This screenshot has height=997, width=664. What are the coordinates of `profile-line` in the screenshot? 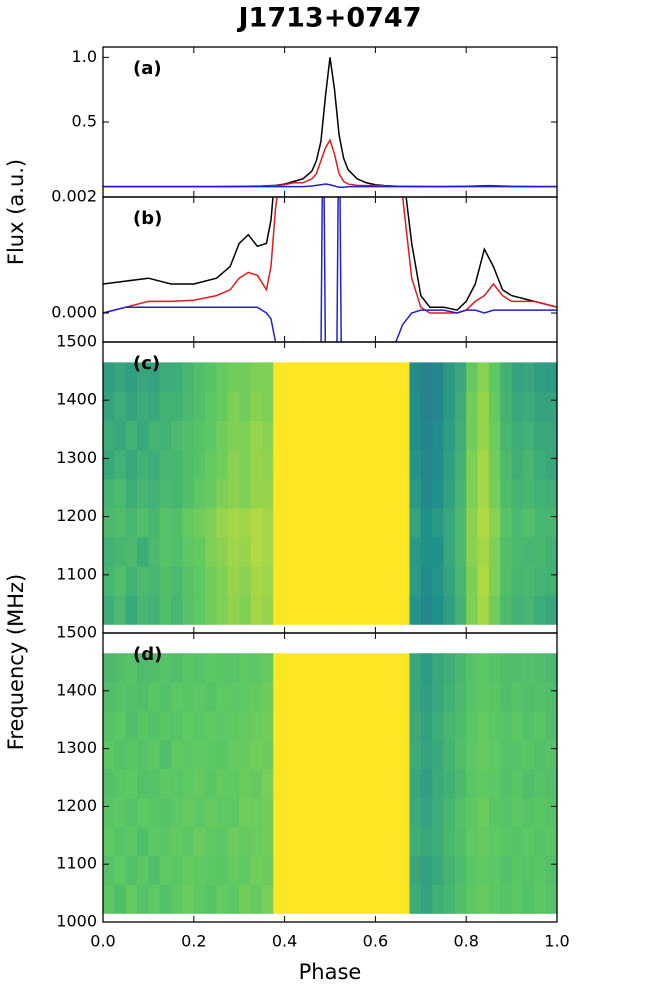 It's located at (330, 255).